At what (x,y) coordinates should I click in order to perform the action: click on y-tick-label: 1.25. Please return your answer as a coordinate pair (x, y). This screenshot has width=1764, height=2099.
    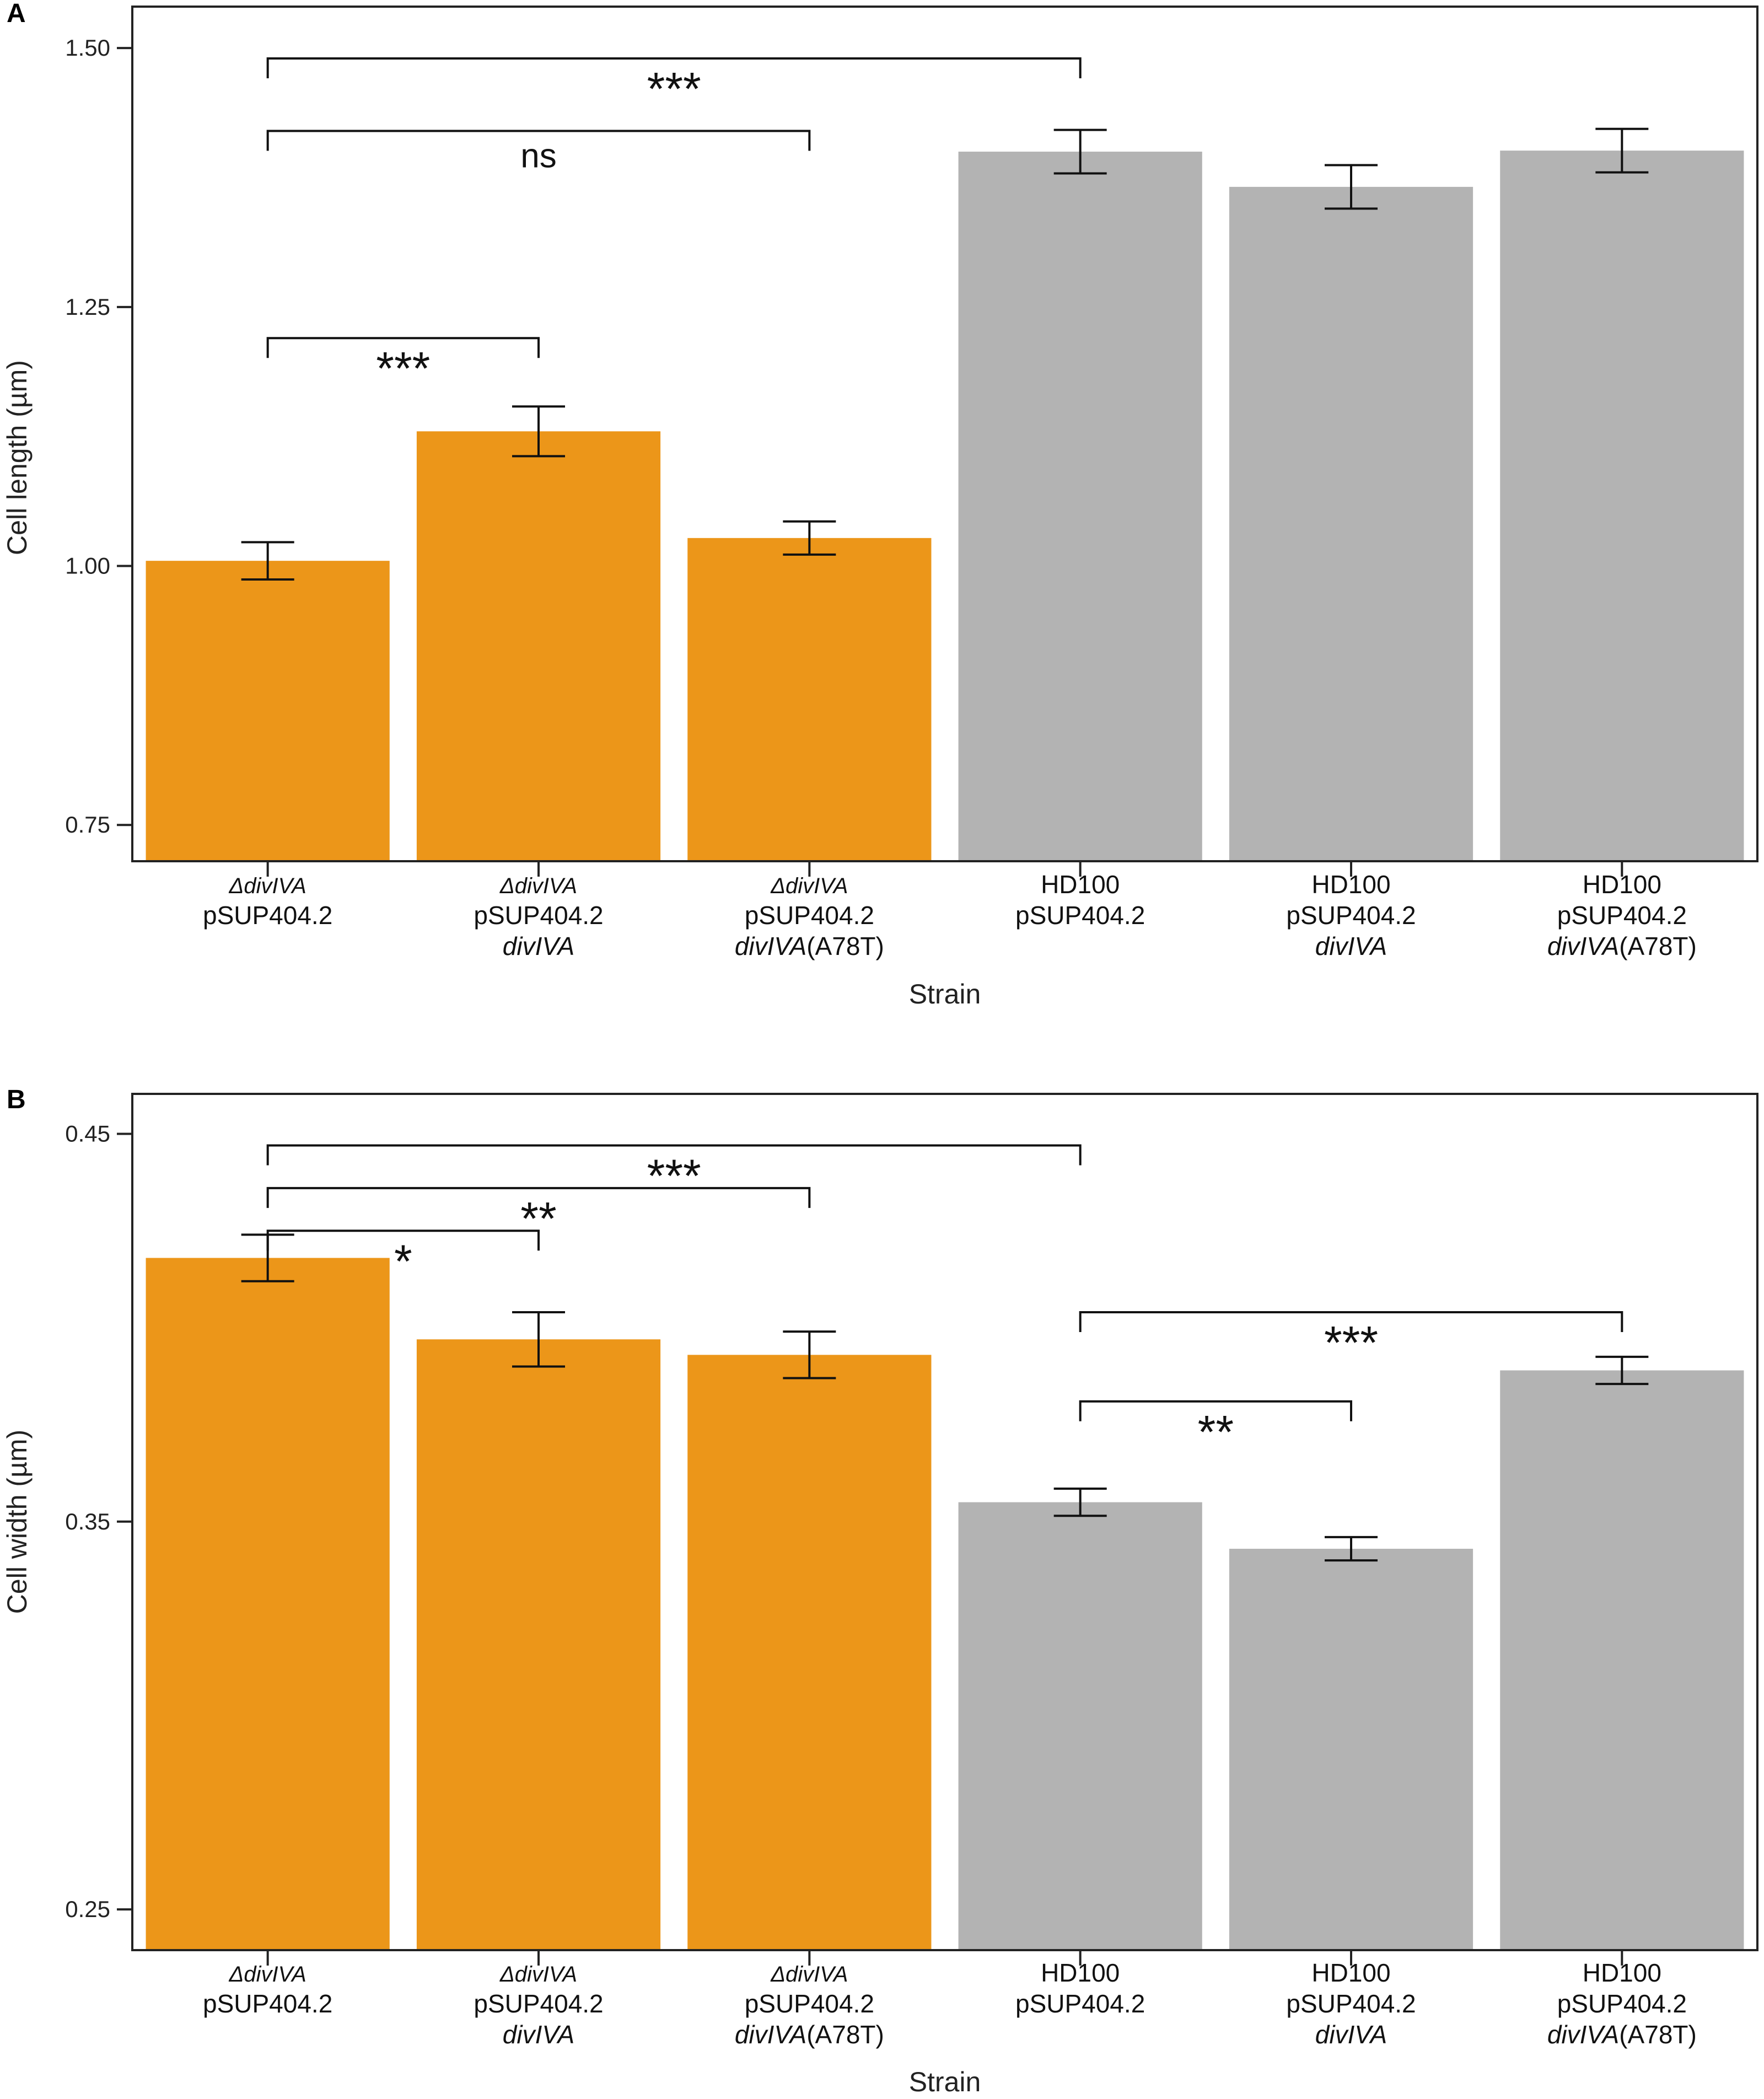
    Looking at the image, I should click on (87, 307).